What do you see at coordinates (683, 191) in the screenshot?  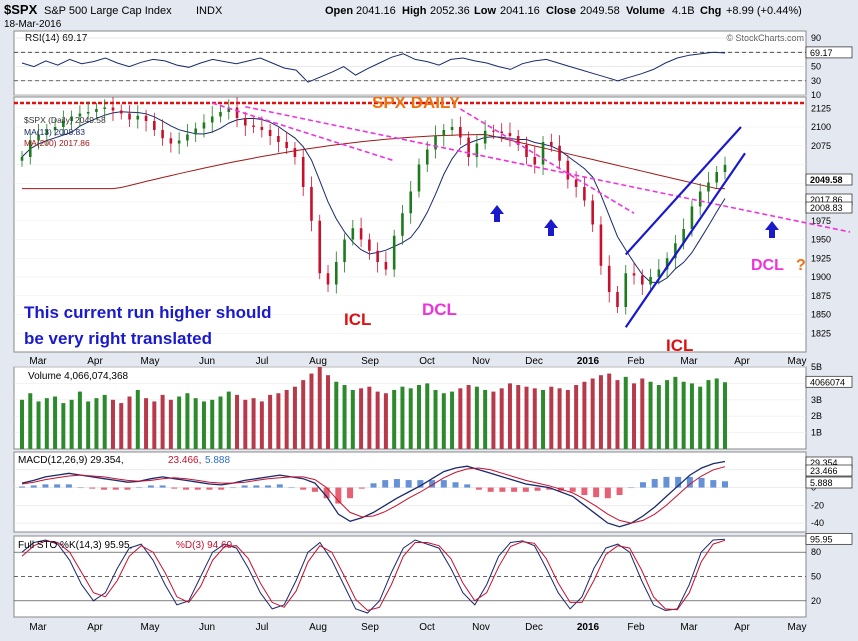 I see `channel-upper` at bounding box center [683, 191].